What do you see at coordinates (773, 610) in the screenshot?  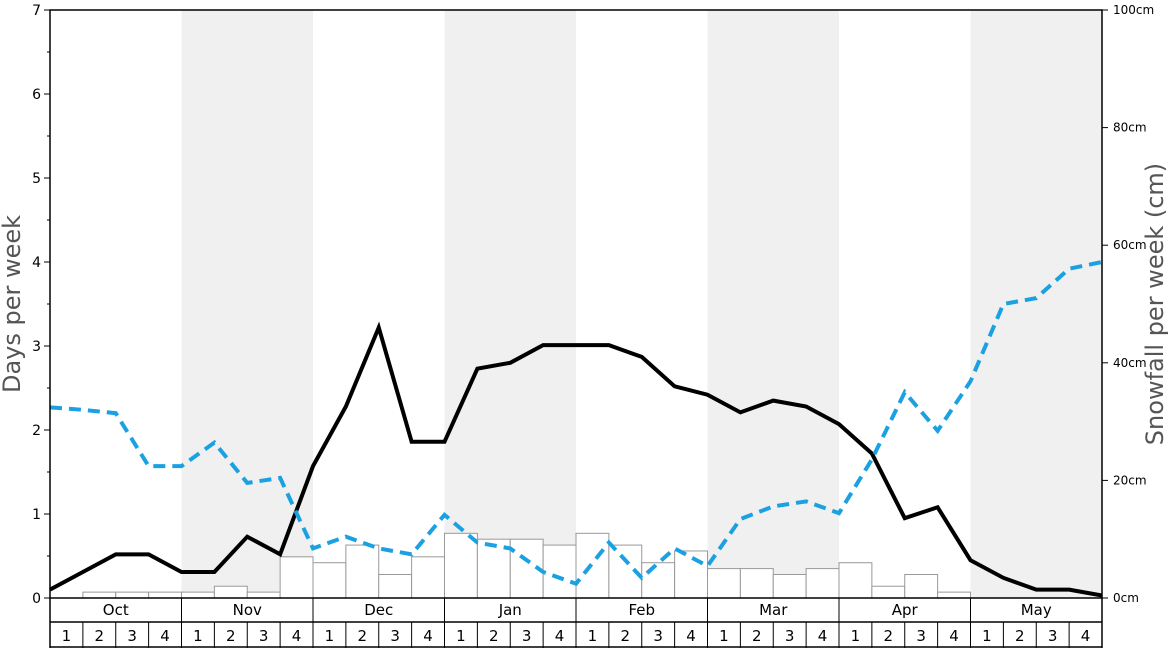 I see `month-label: Mar` at bounding box center [773, 610].